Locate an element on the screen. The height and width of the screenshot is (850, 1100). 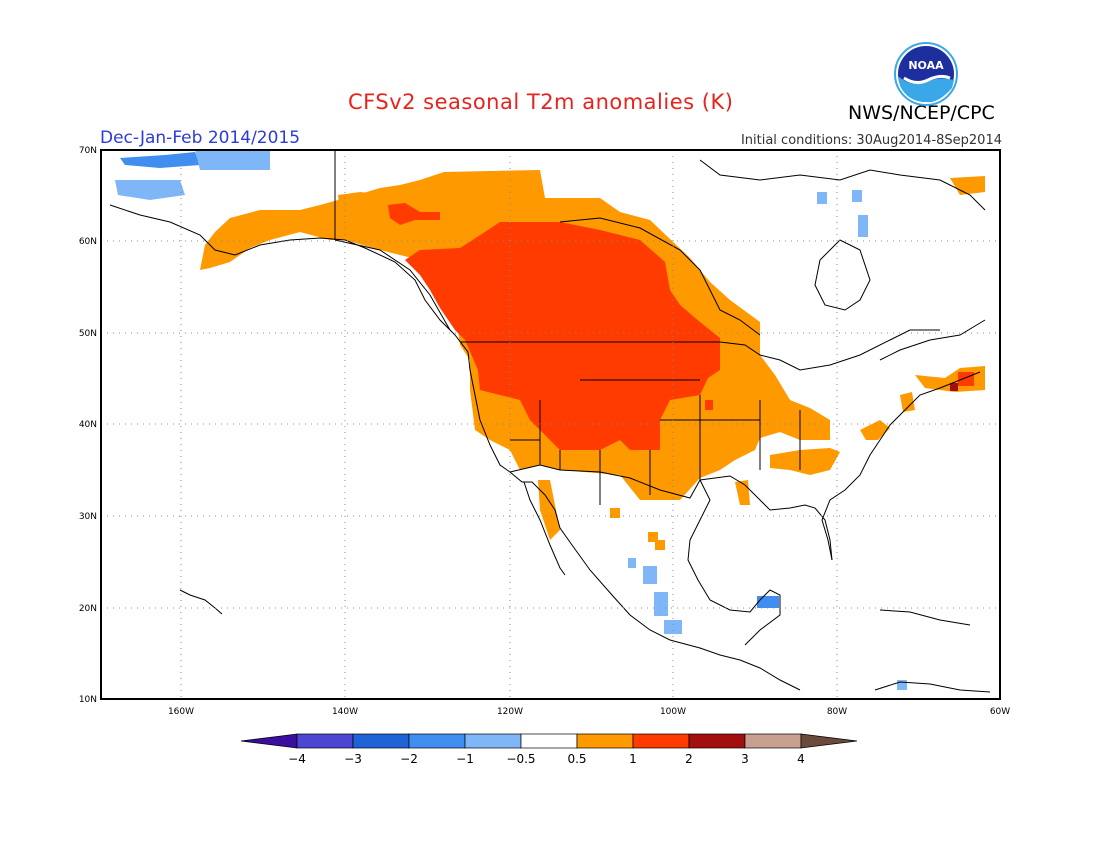
colorbar-label: −2 is located at coordinates (409, 759).